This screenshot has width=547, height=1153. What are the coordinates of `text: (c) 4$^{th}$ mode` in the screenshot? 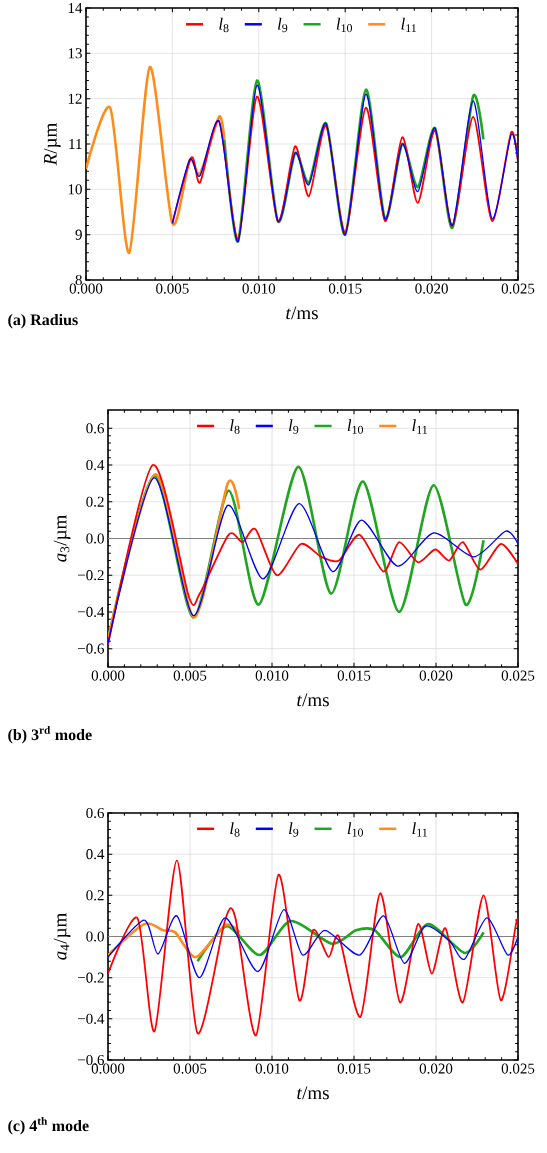 It's located at (48, 1125).